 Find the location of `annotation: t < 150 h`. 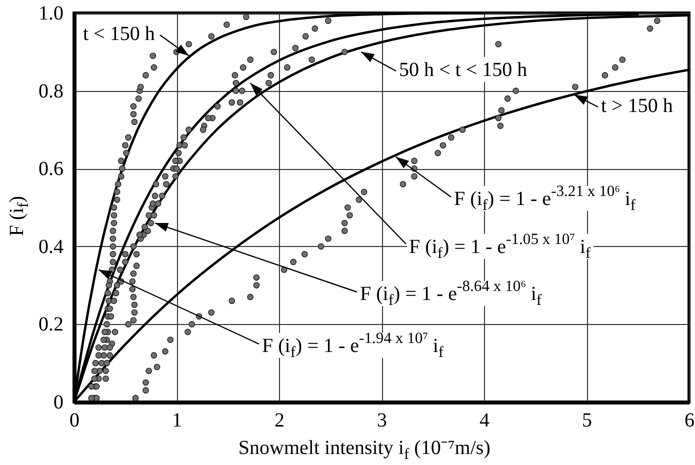

annotation: t < 150 h is located at coordinates (119, 34).